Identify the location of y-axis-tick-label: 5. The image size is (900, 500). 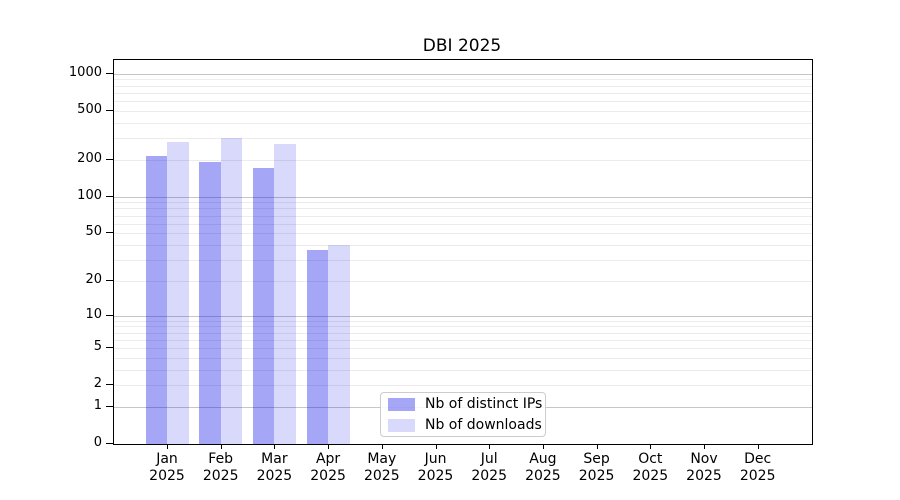
(97, 346).